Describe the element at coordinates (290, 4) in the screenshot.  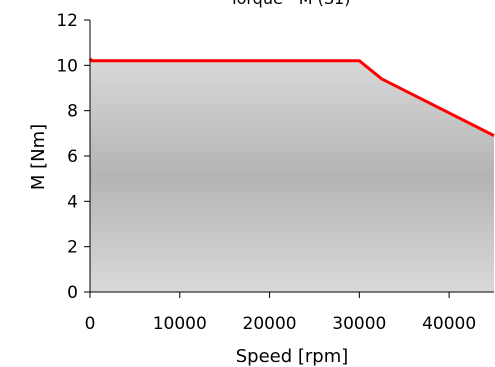
I see `chart-title: Torque - M (S1)` at that location.